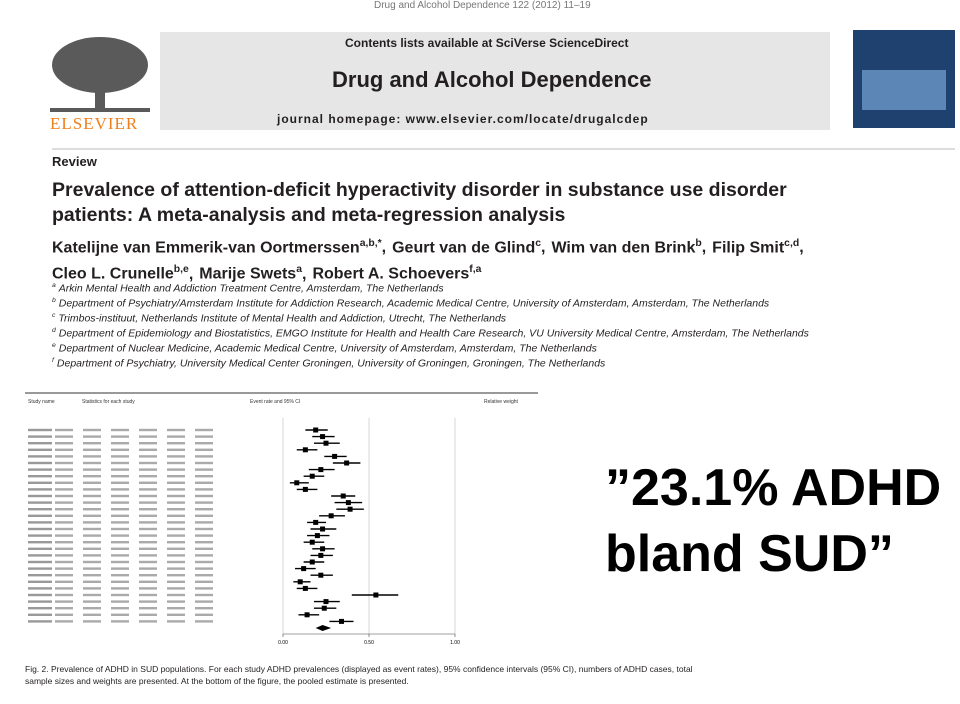 This screenshot has height=704, width=960. I want to click on affiliation-sup: e, so click(54, 346).